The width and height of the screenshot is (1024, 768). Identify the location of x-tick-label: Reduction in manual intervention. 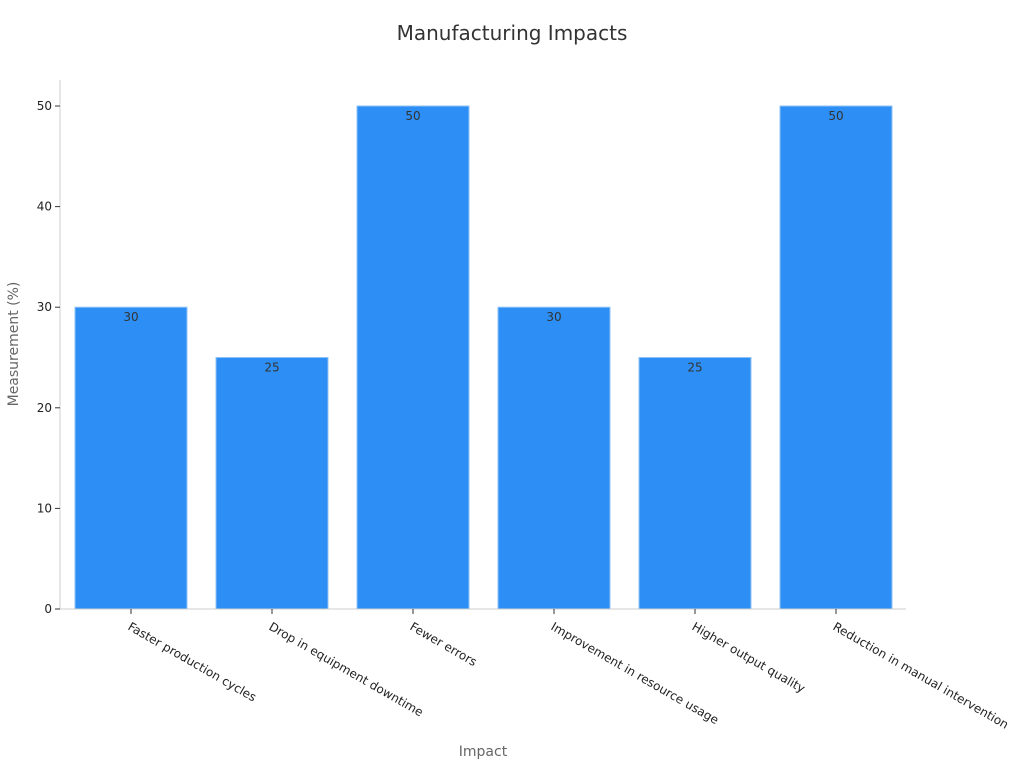
(921, 675).